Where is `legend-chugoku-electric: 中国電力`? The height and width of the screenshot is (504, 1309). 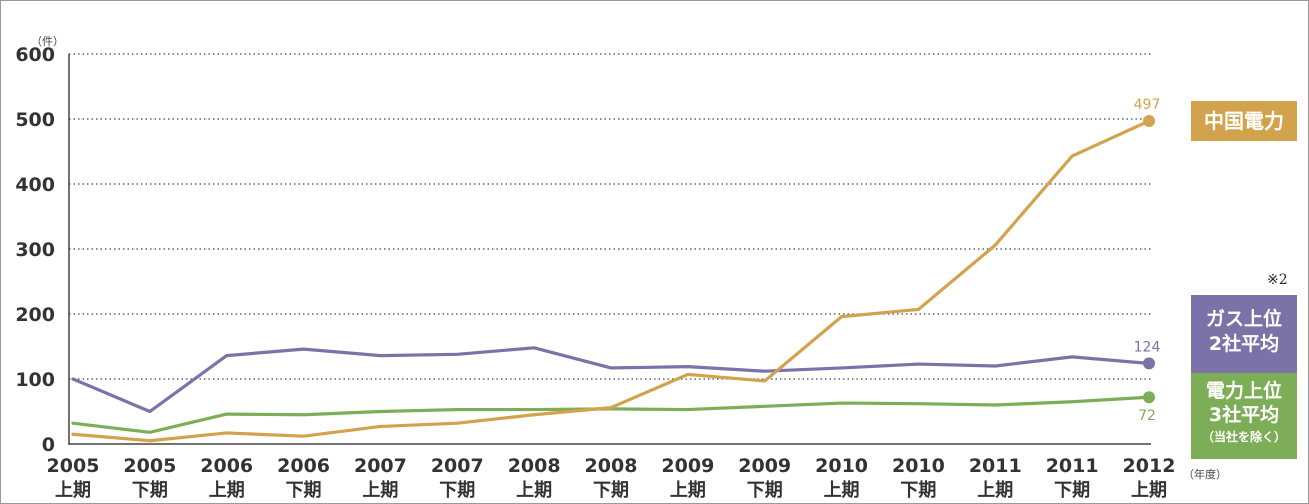
legend-chugoku-electric: 中国電力 is located at coordinates (1244, 121).